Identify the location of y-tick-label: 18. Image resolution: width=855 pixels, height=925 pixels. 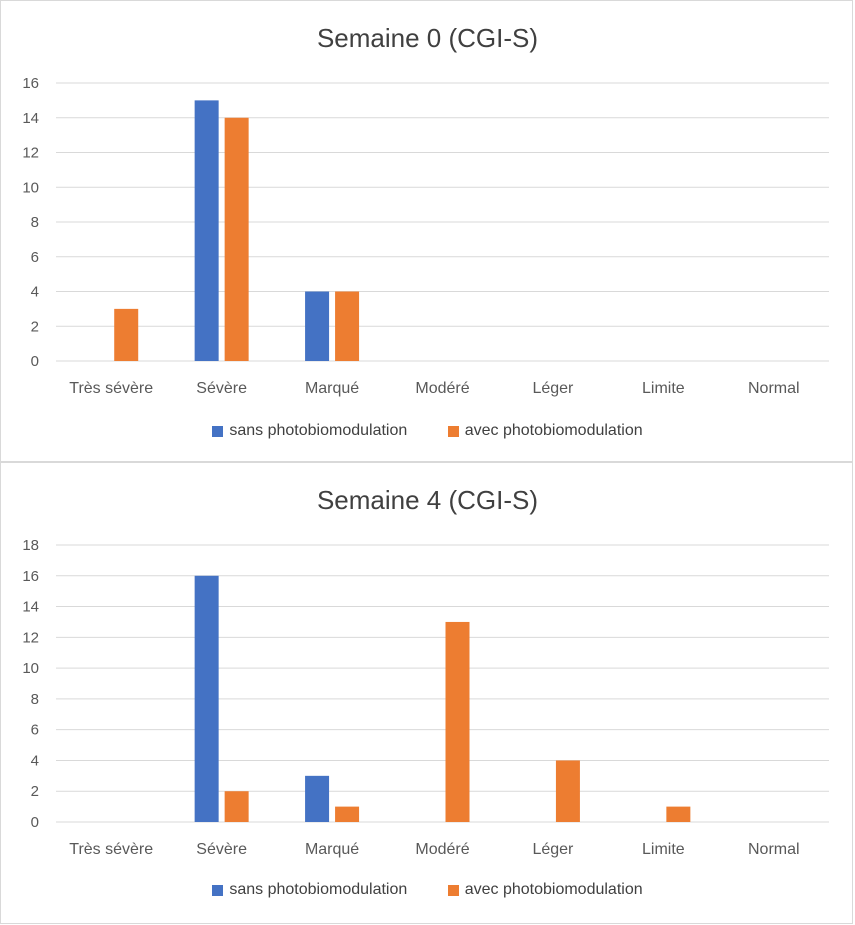
(30, 545).